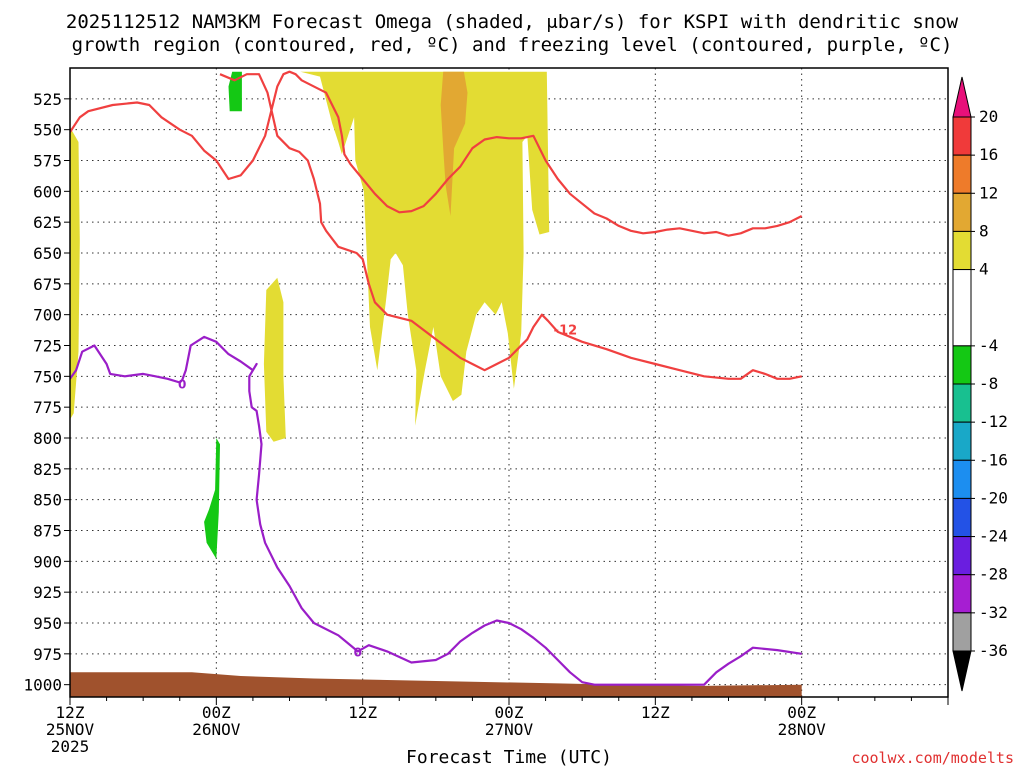  I want to click on shade-sink-lower, so click(212, 498).